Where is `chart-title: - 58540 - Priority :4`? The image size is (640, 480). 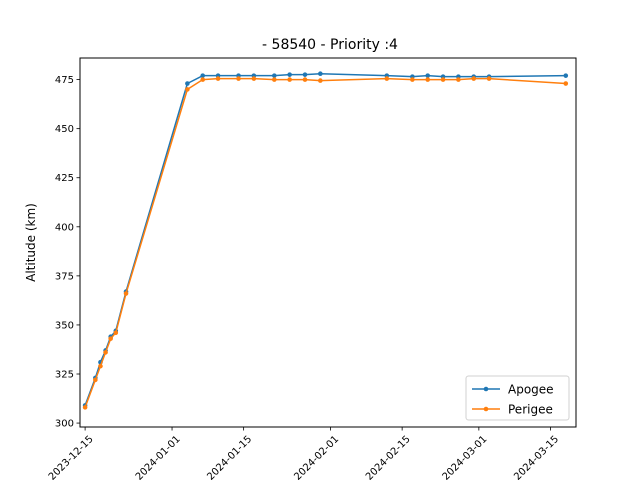
chart-title: - 58540 - Priority :4 is located at coordinates (330, 45).